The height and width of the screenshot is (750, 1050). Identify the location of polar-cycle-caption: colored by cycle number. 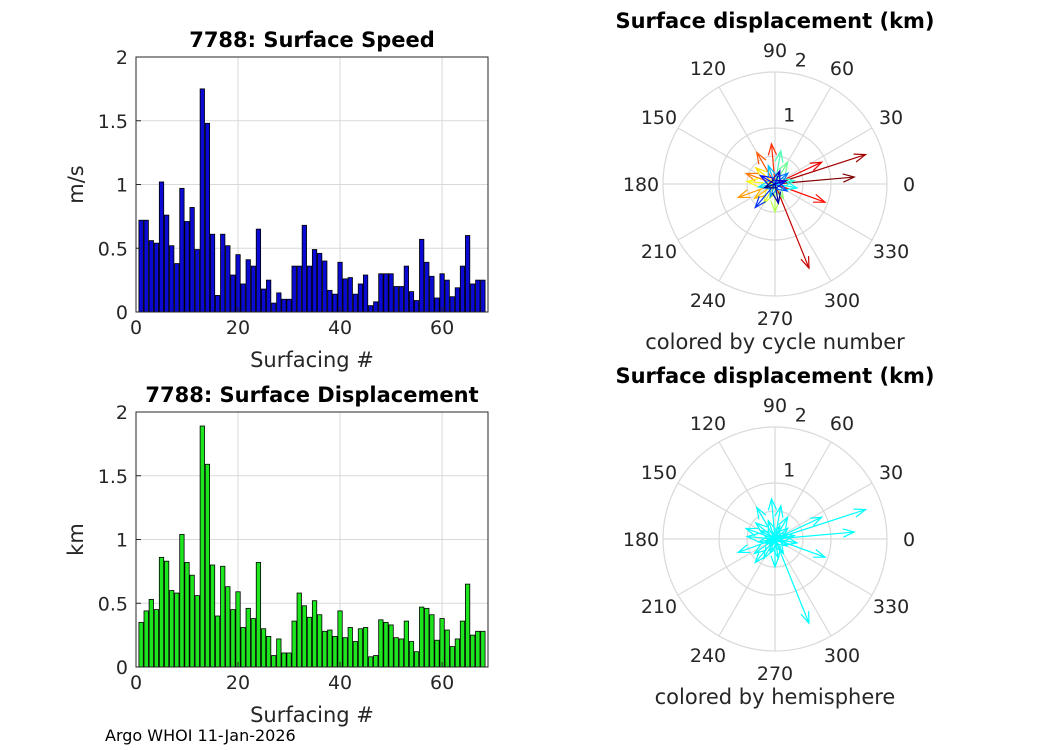
(775, 342).